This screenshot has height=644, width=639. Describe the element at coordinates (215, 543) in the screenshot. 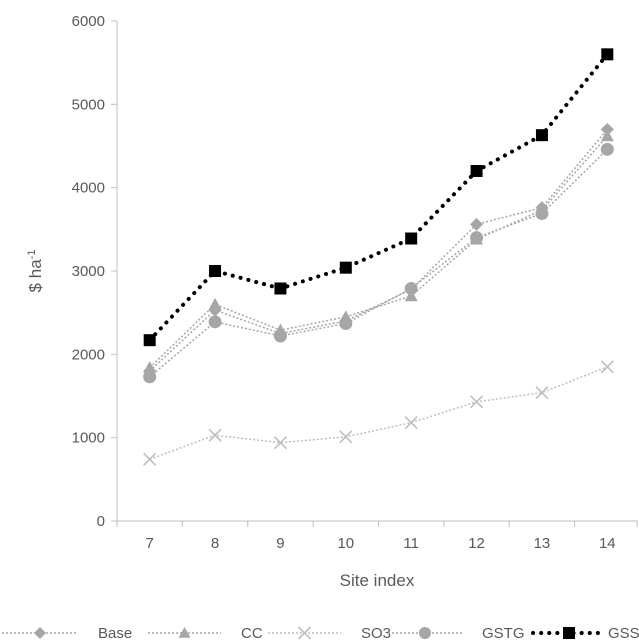

I see `x-tick-label: 8` at that location.